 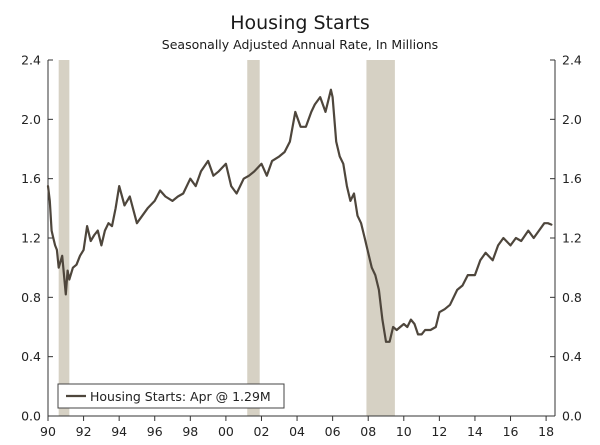 I want to click on y-tick-label-right-6: 2.4, so click(x=572, y=60).